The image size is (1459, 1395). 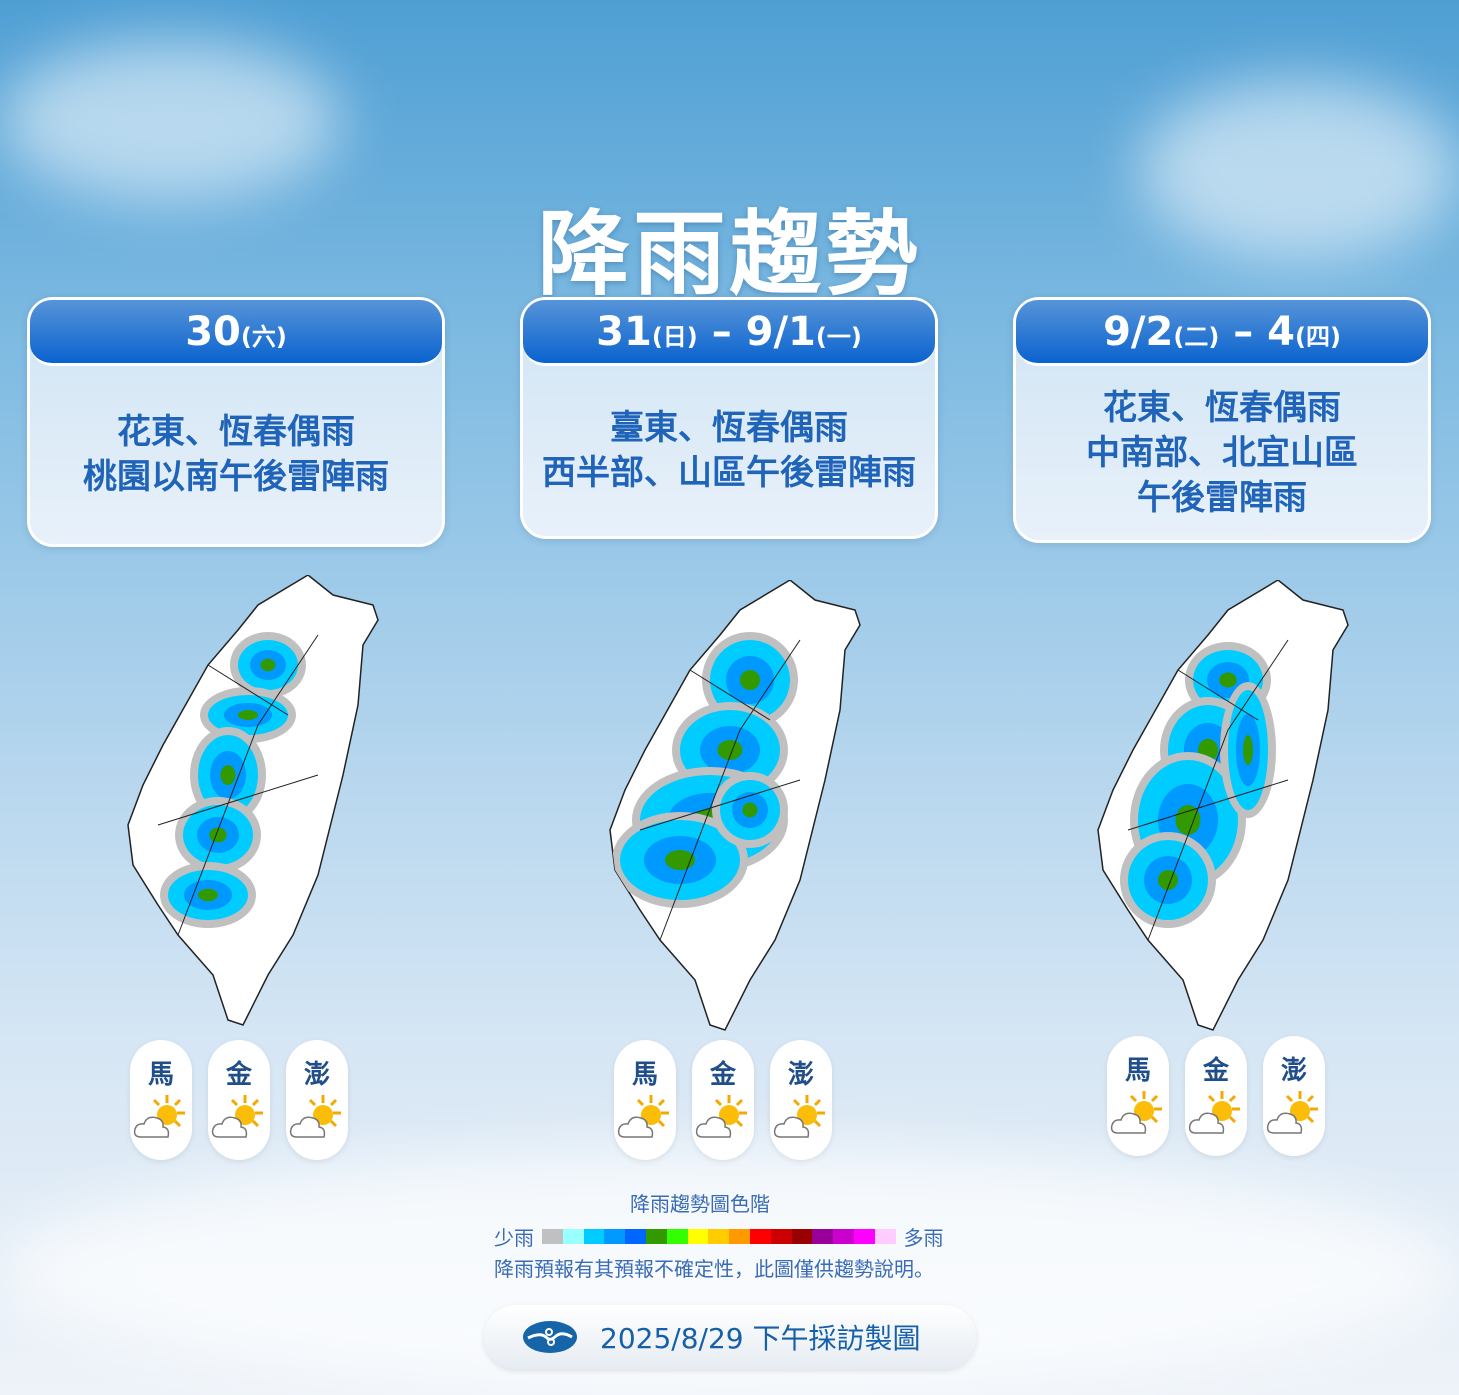 I want to click on date-part: – 4, so click(x=1257, y=332).